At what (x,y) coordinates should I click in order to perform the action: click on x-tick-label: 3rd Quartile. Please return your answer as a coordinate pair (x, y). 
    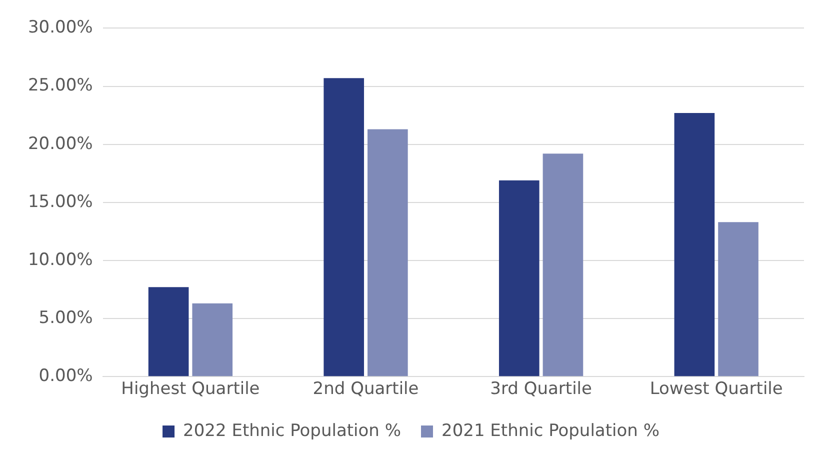
    Looking at the image, I should click on (541, 389).